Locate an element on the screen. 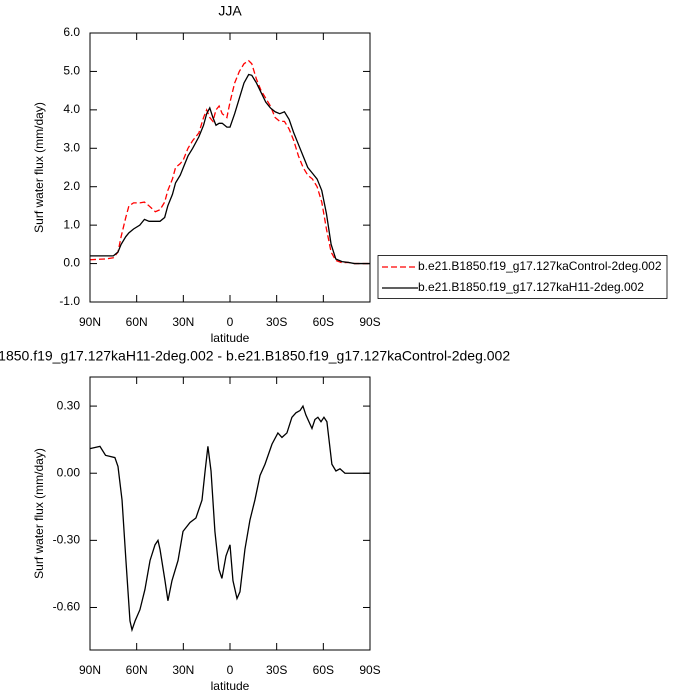 This screenshot has height=700, width=700. y-tick-label: -0.60 is located at coordinates (67, 607).